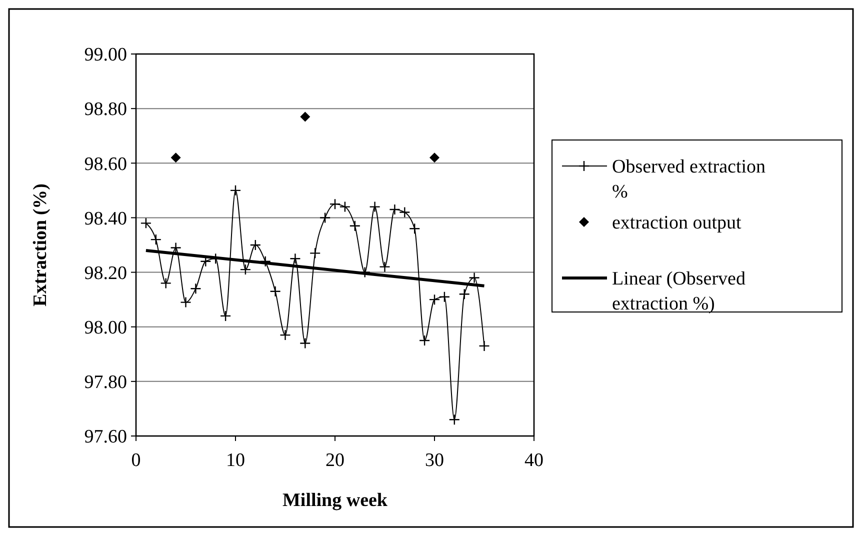 The height and width of the screenshot is (536, 862). What do you see at coordinates (105, 219) in the screenshot?
I see `y-tick-label: 98.40` at bounding box center [105, 219].